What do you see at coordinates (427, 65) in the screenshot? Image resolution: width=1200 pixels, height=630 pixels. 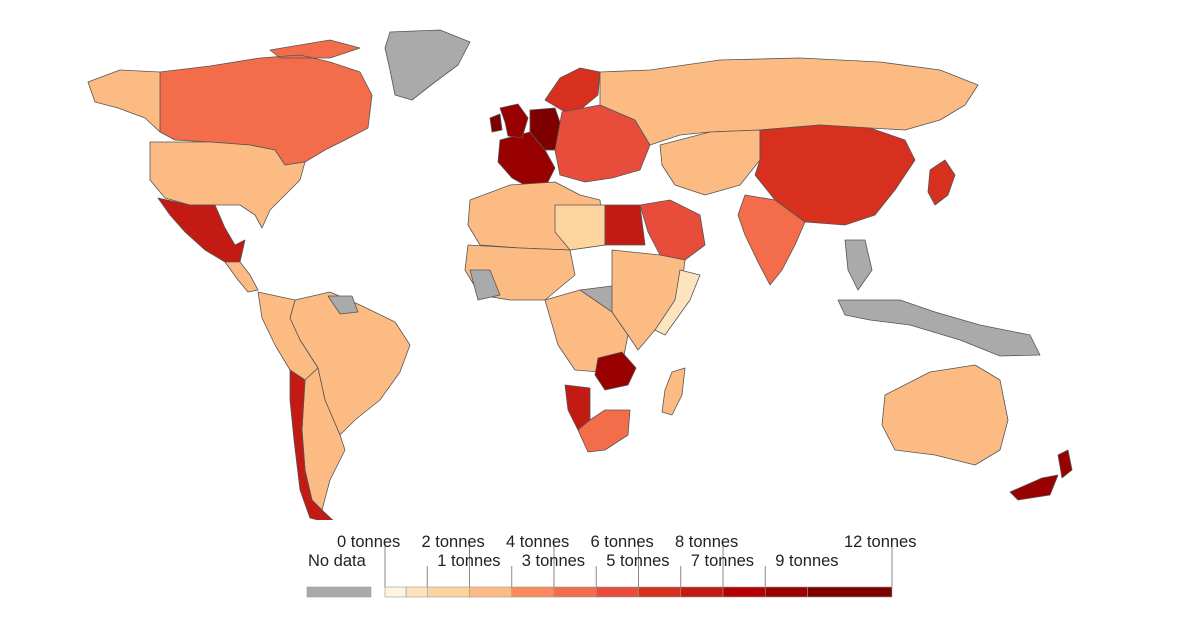 I see `region-greenland` at bounding box center [427, 65].